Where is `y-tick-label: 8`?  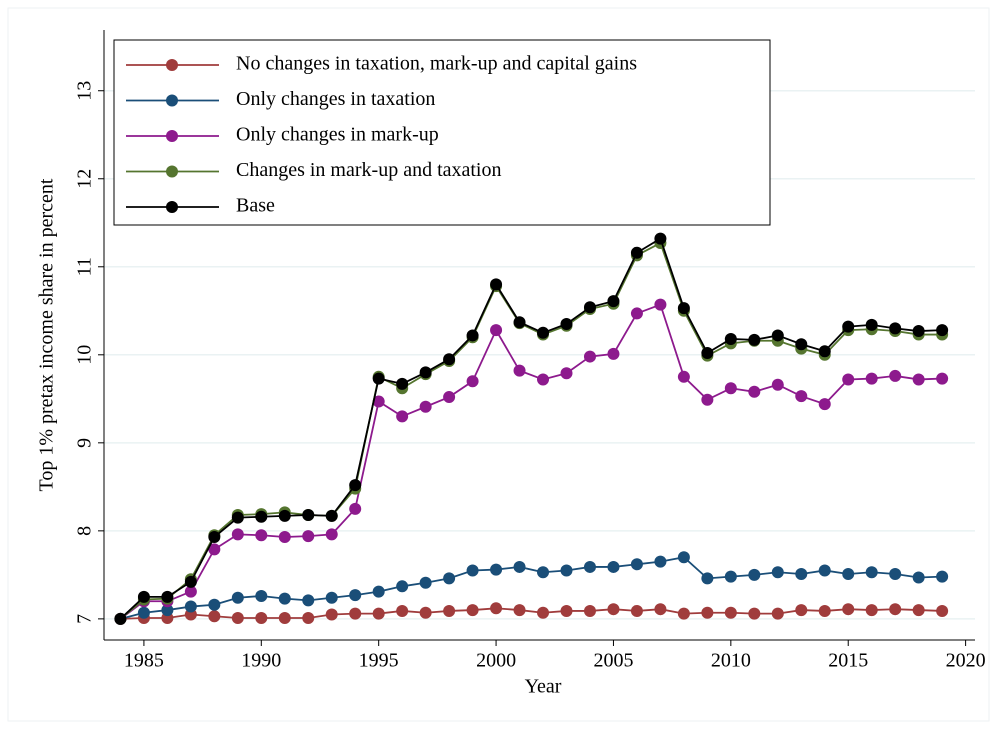
y-tick-label: 8 is located at coordinates (85, 531).